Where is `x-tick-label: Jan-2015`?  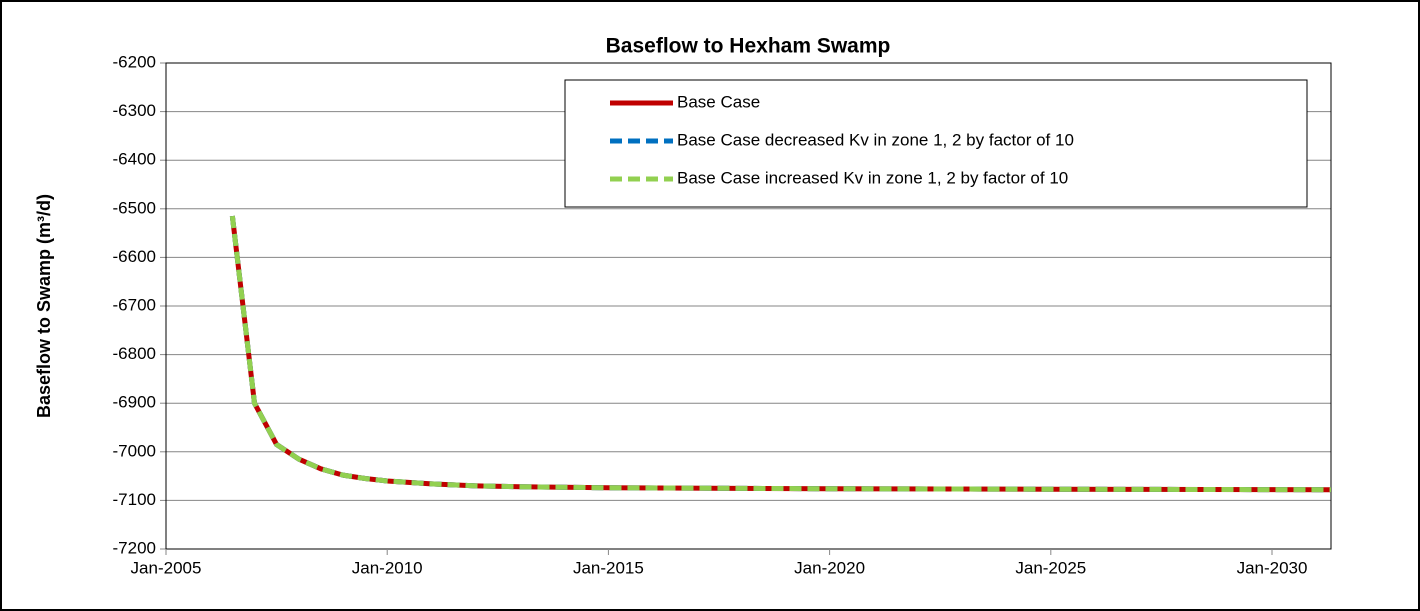
x-tick-label: Jan-2015 is located at coordinates (608, 567).